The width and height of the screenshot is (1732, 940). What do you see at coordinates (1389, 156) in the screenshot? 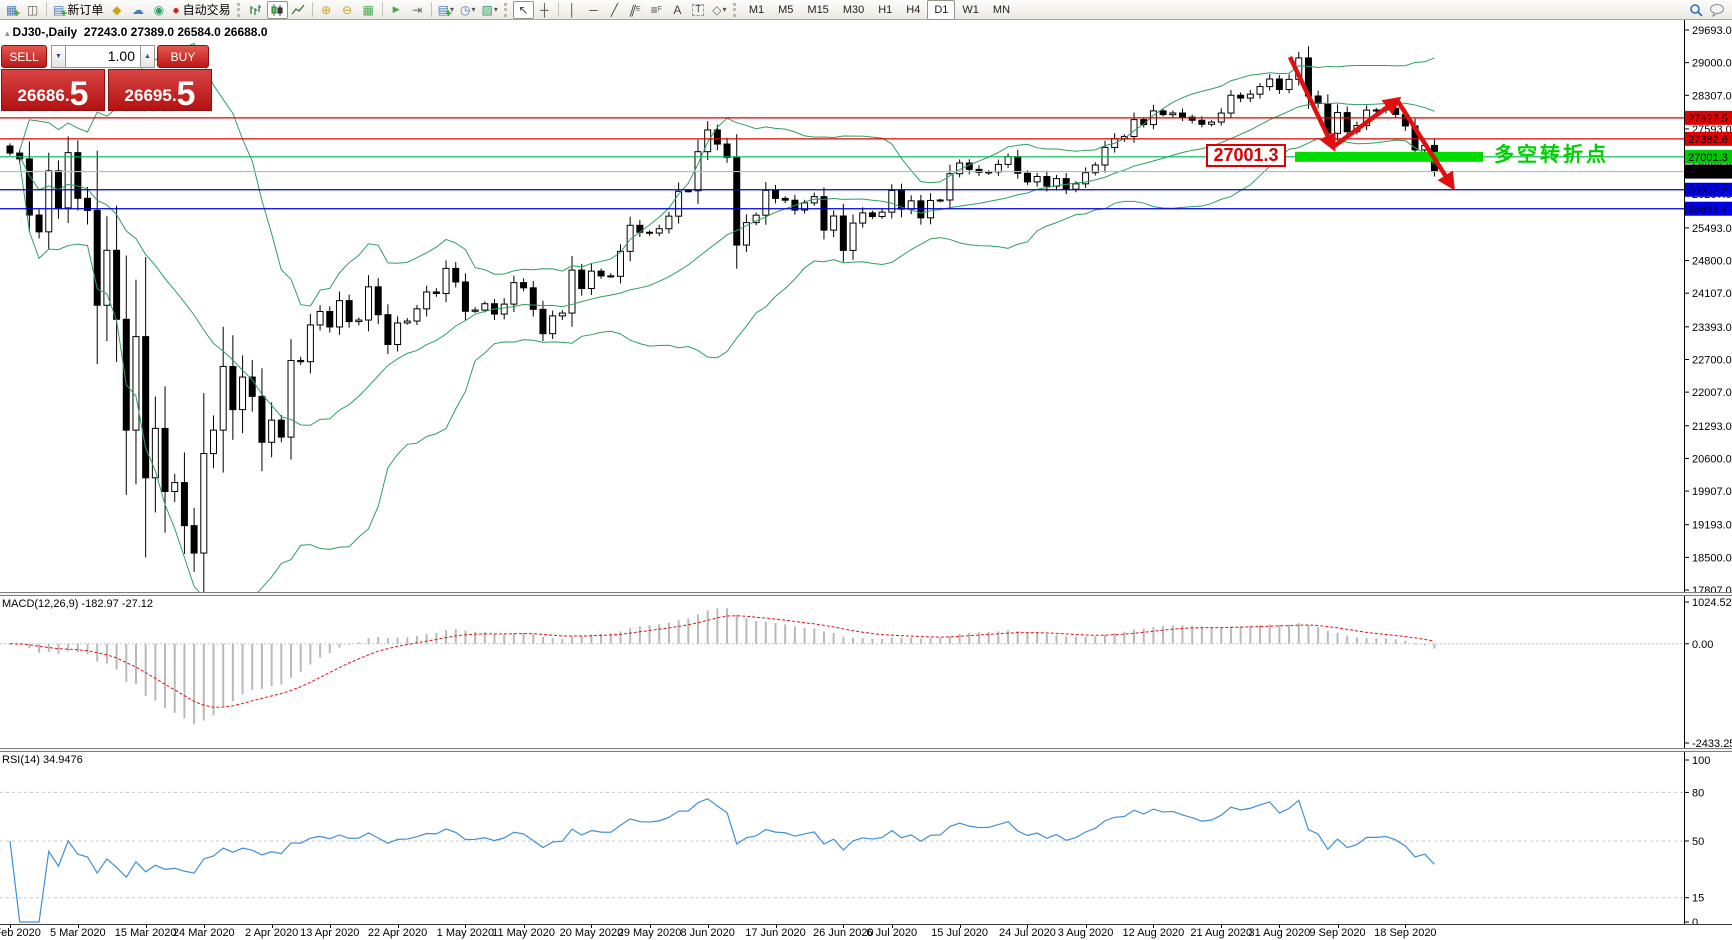
I see `green-support-bar` at bounding box center [1389, 156].